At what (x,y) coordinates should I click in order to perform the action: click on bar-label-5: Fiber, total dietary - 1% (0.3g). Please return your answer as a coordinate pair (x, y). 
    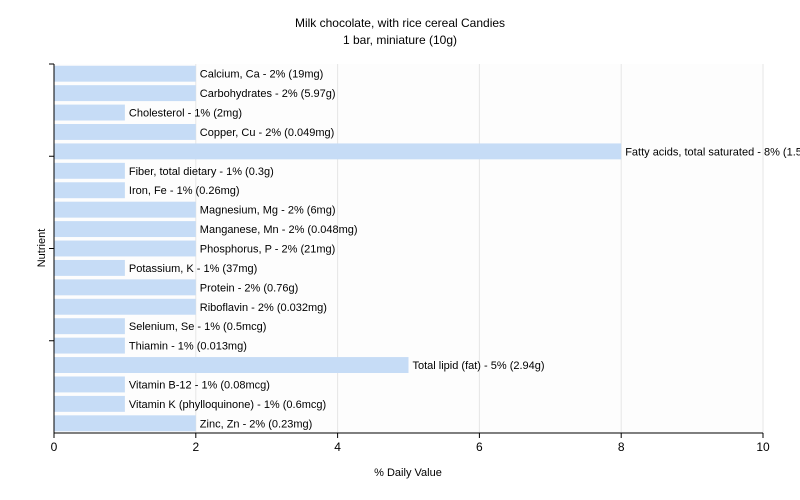
    Looking at the image, I should click on (201, 172).